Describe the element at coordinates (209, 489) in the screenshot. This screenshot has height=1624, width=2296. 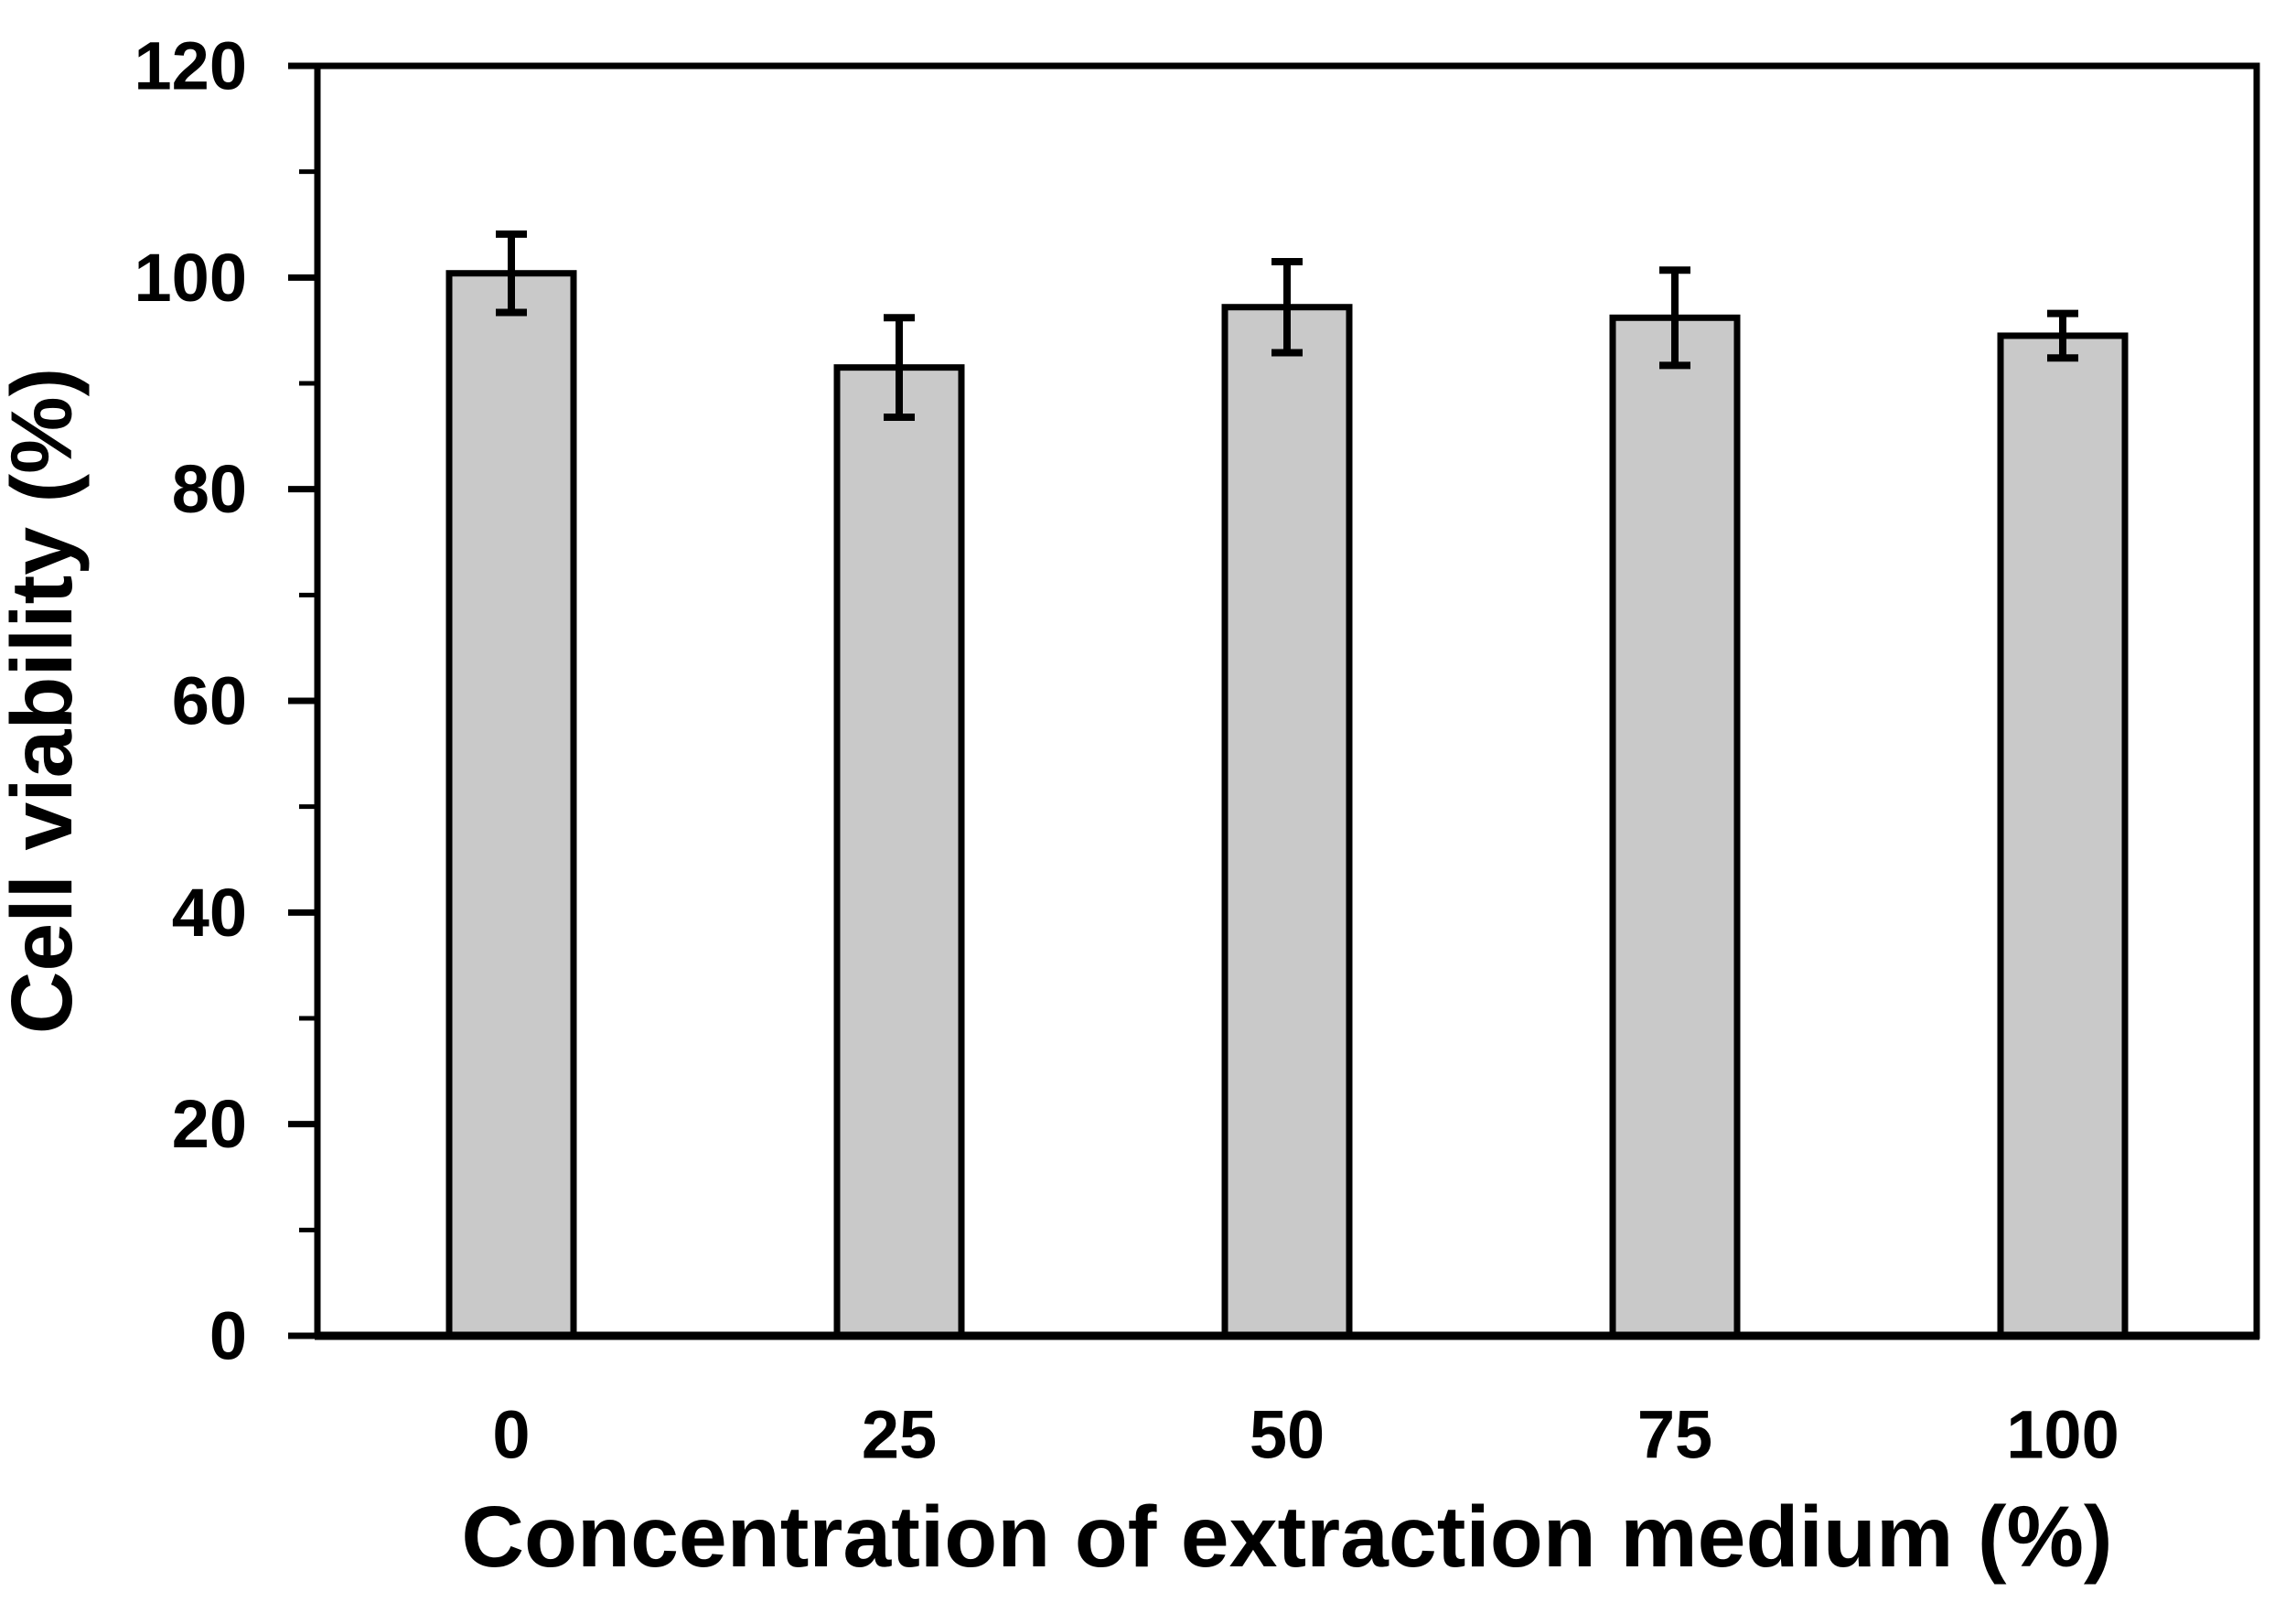
I see `y-tick-label: 80` at that location.